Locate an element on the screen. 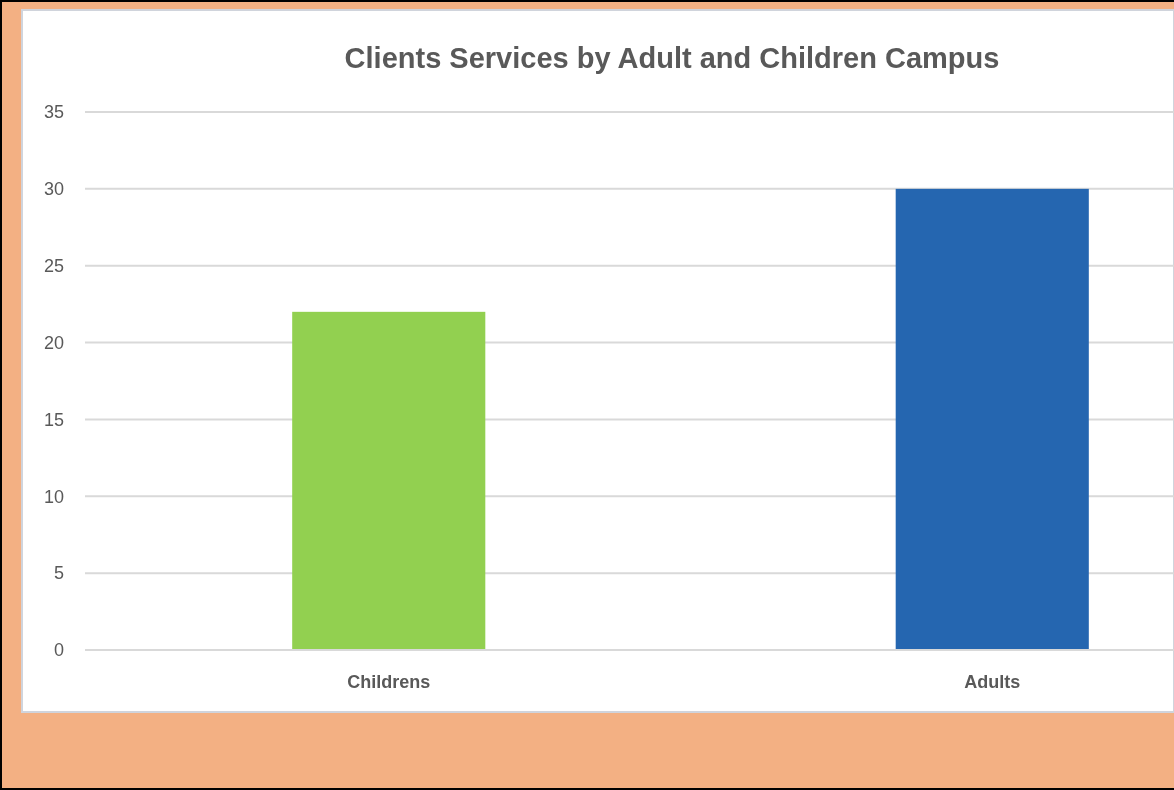 This screenshot has height=790, width=1174. x-tick-label: Childrens is located at coordinates (389, 682).